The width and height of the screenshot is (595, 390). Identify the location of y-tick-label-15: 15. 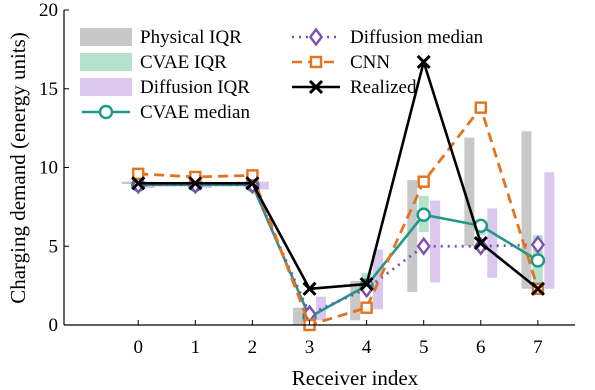
(48, 89).